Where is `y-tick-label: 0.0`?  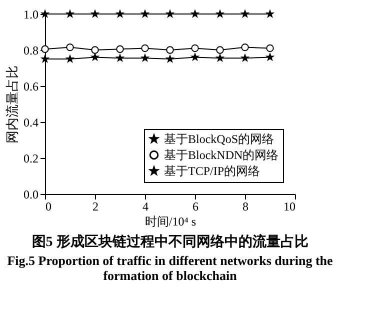 y-tick-label: 0.0 is located at coordinates (31, 195).